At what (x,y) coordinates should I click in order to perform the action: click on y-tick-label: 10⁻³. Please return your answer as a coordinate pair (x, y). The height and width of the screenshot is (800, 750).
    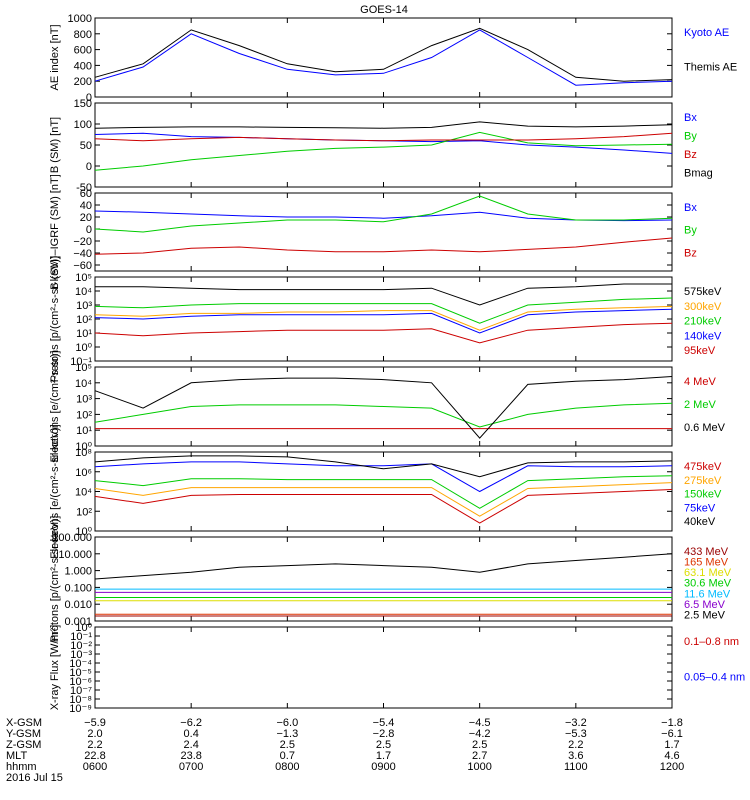
    Looking at the image, I should click on (81, 655).